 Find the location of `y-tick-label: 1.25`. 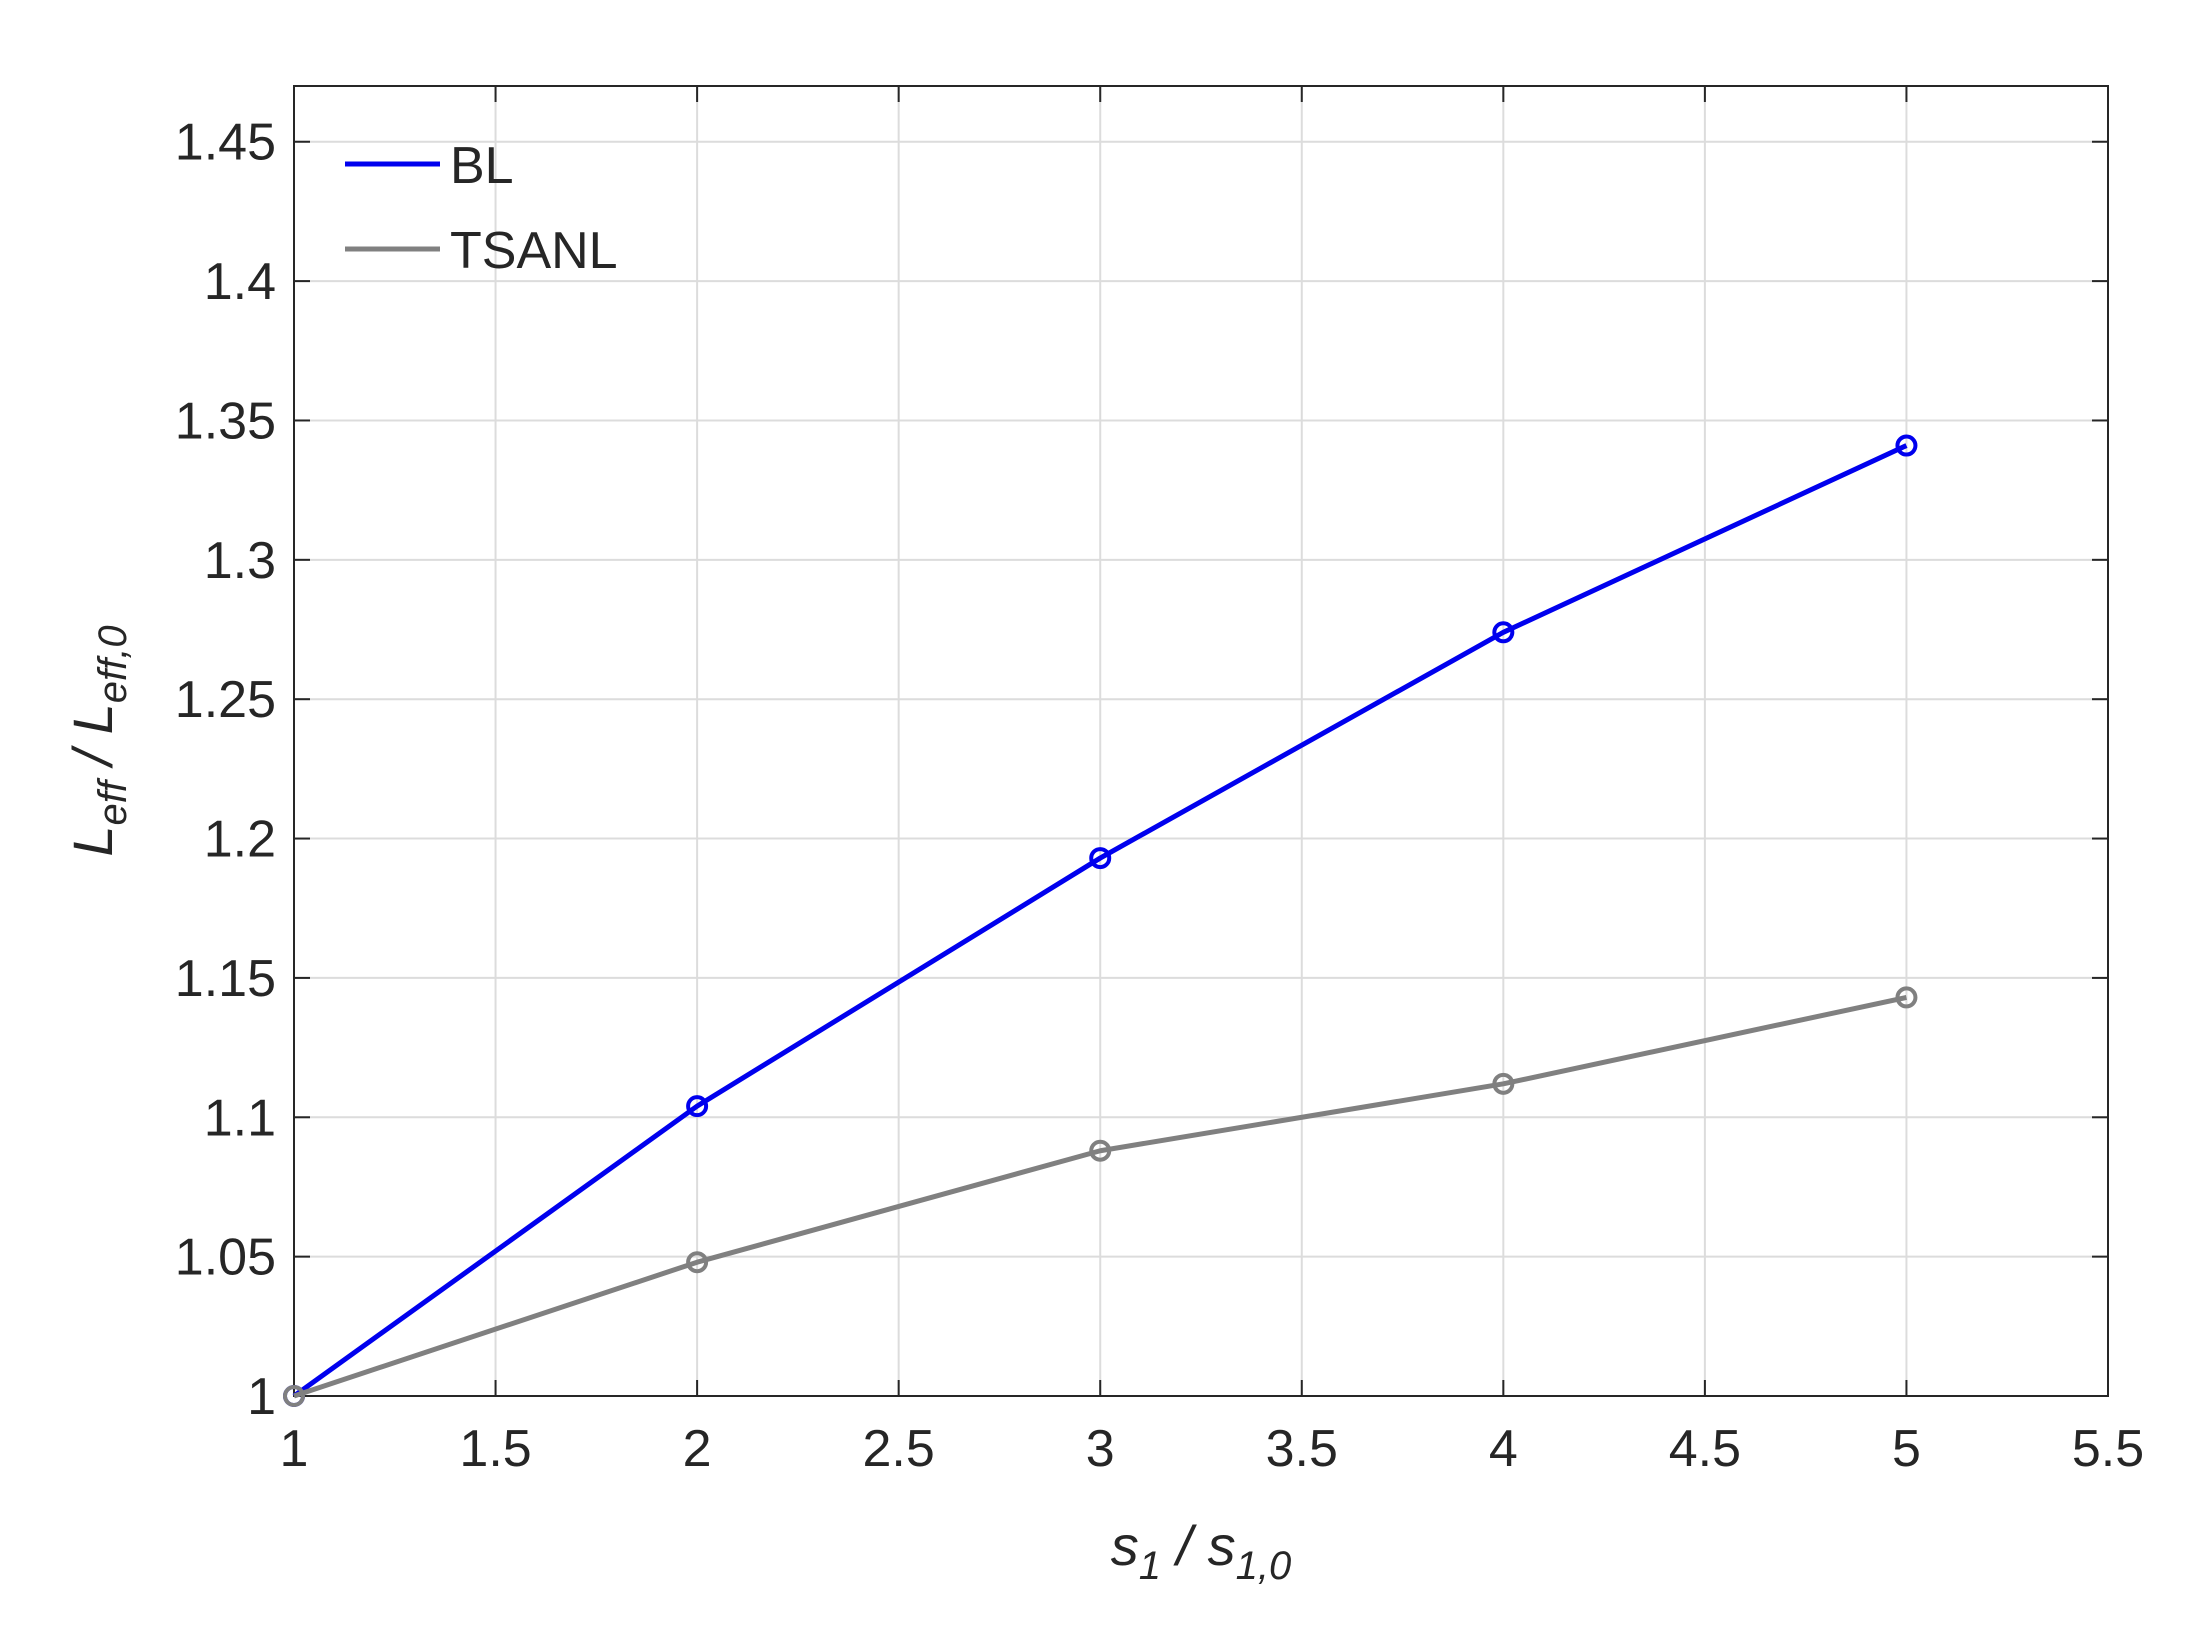

y-tick-label: 1.25 is located at coordinates (225, 700).